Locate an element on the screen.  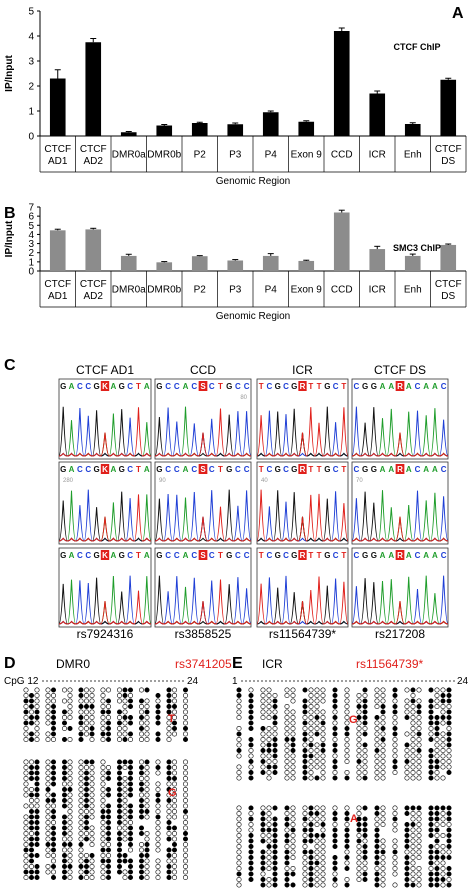
bar is located at coordinates (412, 263).